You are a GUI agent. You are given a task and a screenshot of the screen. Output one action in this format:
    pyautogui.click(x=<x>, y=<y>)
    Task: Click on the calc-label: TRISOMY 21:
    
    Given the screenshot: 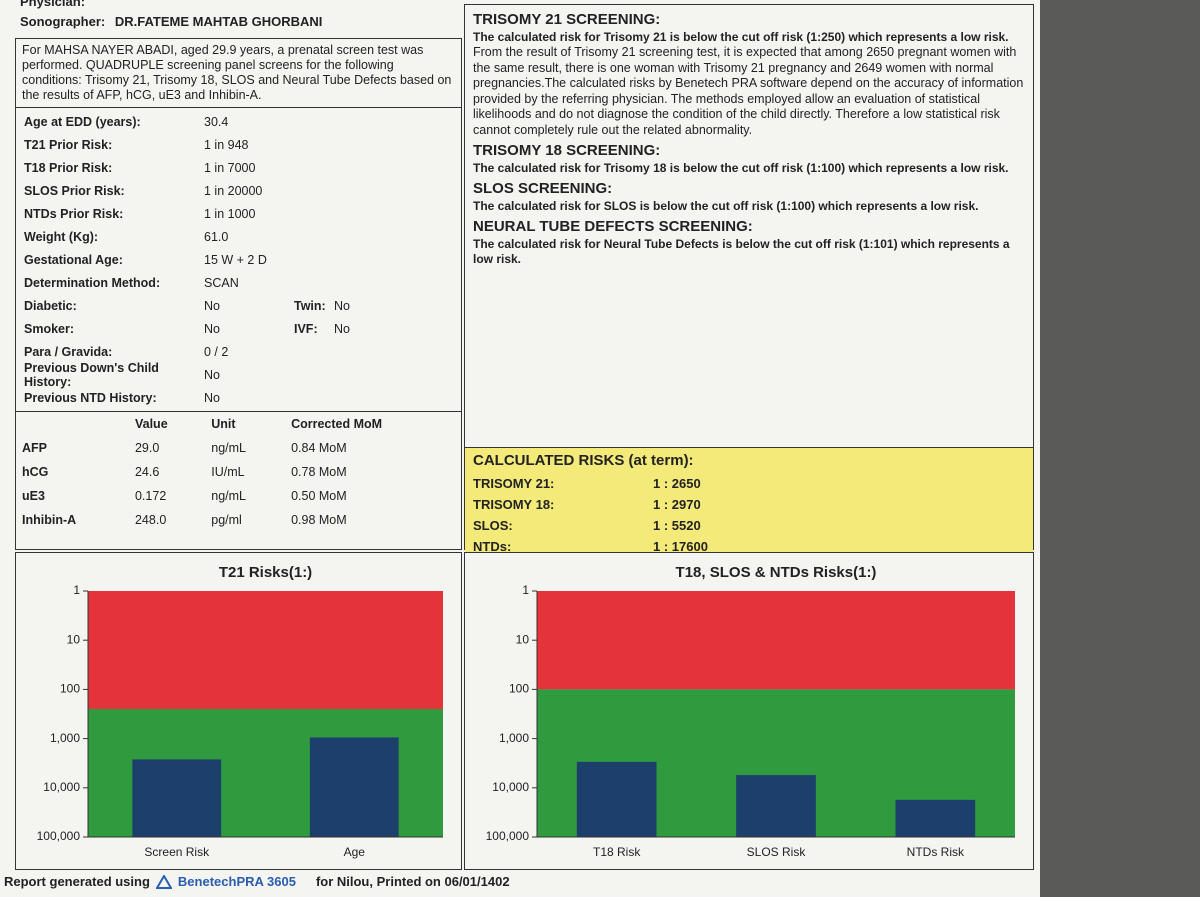 What is the action you would take?
    pyautogui.click(x=514, y=483)
    